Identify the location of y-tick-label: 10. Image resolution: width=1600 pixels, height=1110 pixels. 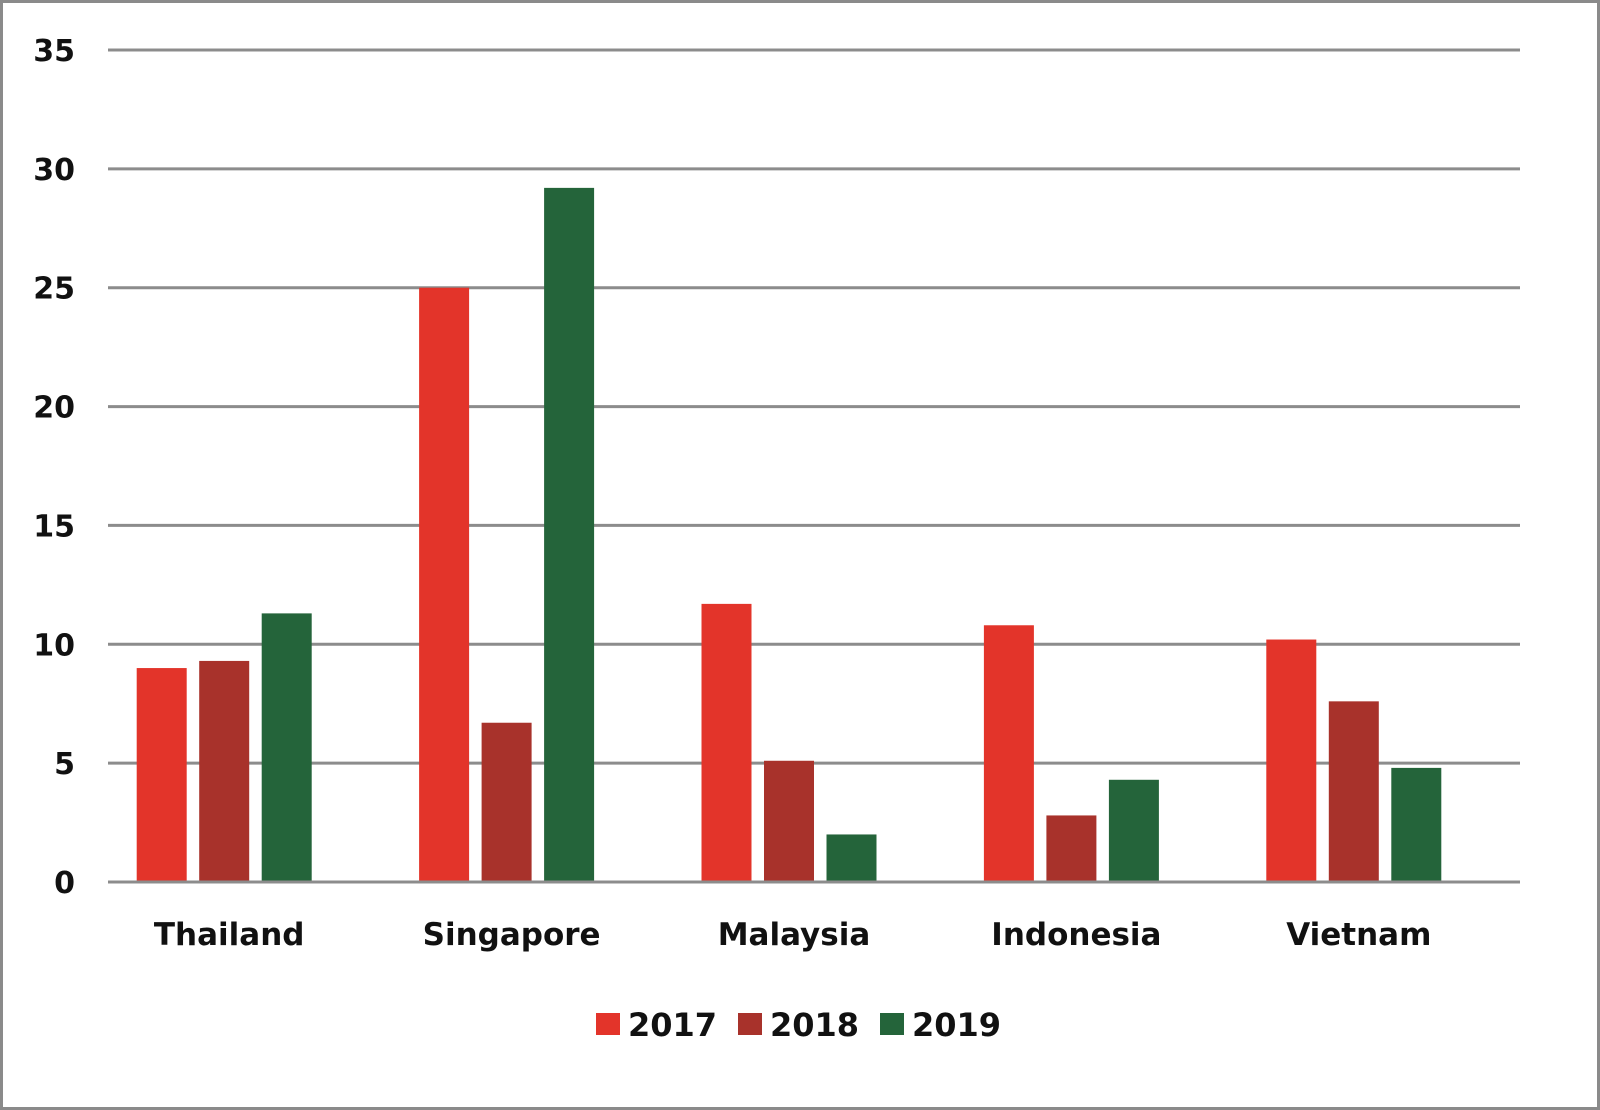
(54, 645).